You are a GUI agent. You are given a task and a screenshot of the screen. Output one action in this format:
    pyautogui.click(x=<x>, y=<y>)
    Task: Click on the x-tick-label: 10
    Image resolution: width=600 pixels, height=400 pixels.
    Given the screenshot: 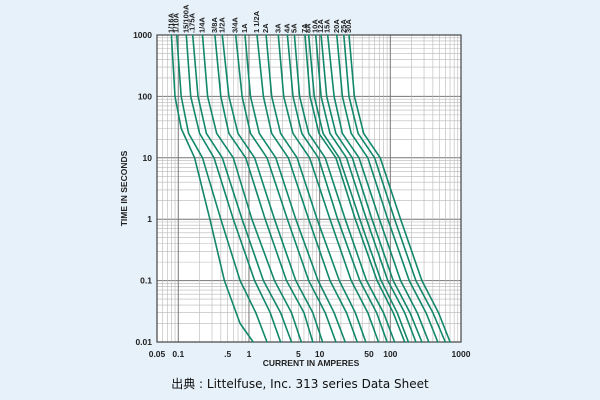 What is the action you would take?
    pyautogui.click(x=320, y=354)
    